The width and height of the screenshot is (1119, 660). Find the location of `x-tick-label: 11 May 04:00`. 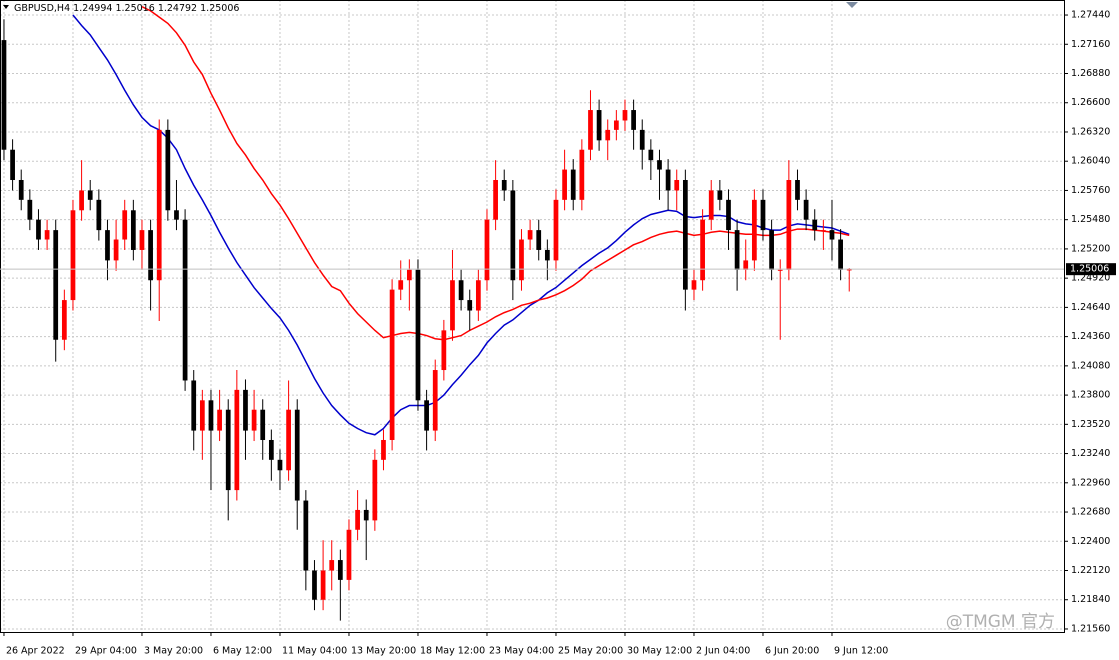

x-tick-label: 11 May 04:00 is located at coordinates (314, 651).